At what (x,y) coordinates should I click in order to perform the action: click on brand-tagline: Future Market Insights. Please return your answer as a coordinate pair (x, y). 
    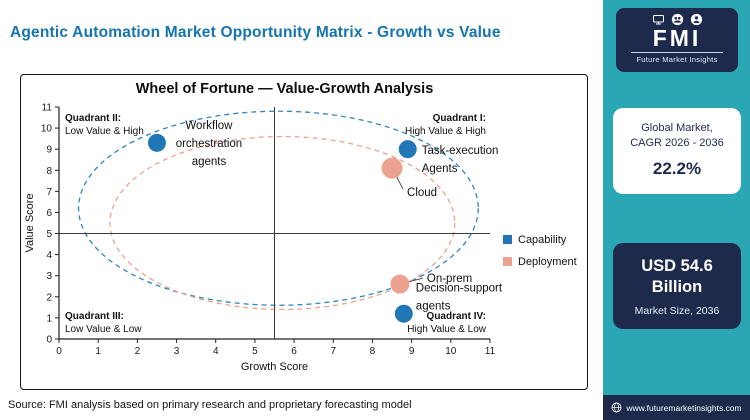
    Looking at the image, I should click on (677, 59).